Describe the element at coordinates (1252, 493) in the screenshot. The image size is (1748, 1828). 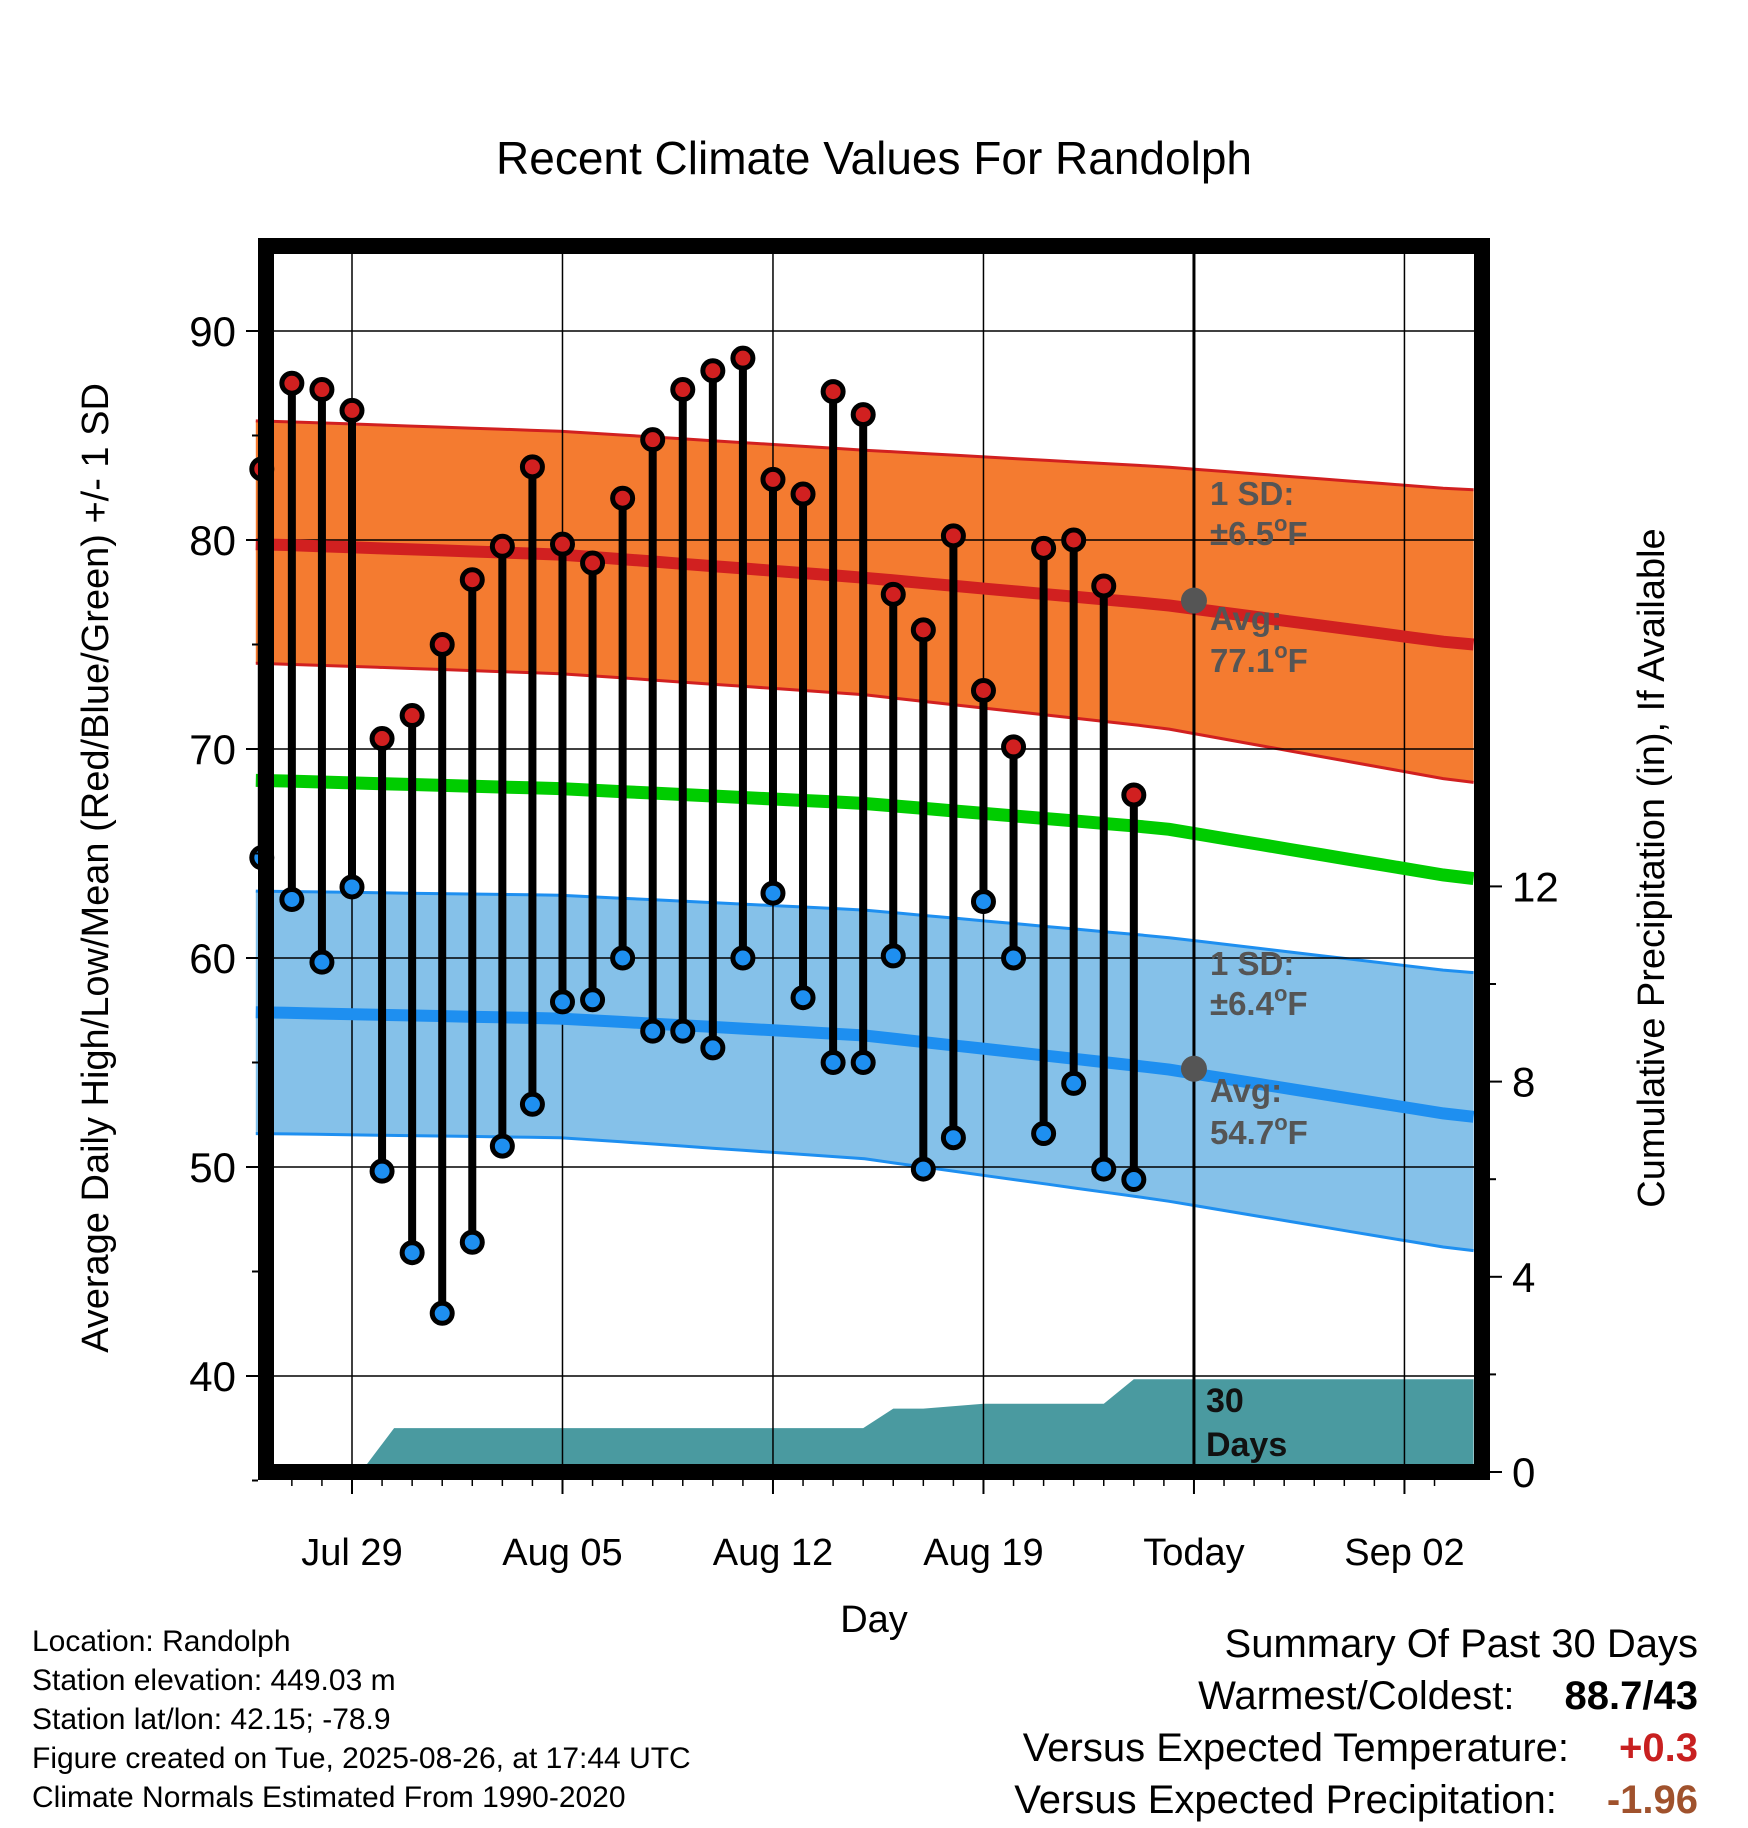
I see `high-sd-annotation-line1: 1 SD:` at that location.